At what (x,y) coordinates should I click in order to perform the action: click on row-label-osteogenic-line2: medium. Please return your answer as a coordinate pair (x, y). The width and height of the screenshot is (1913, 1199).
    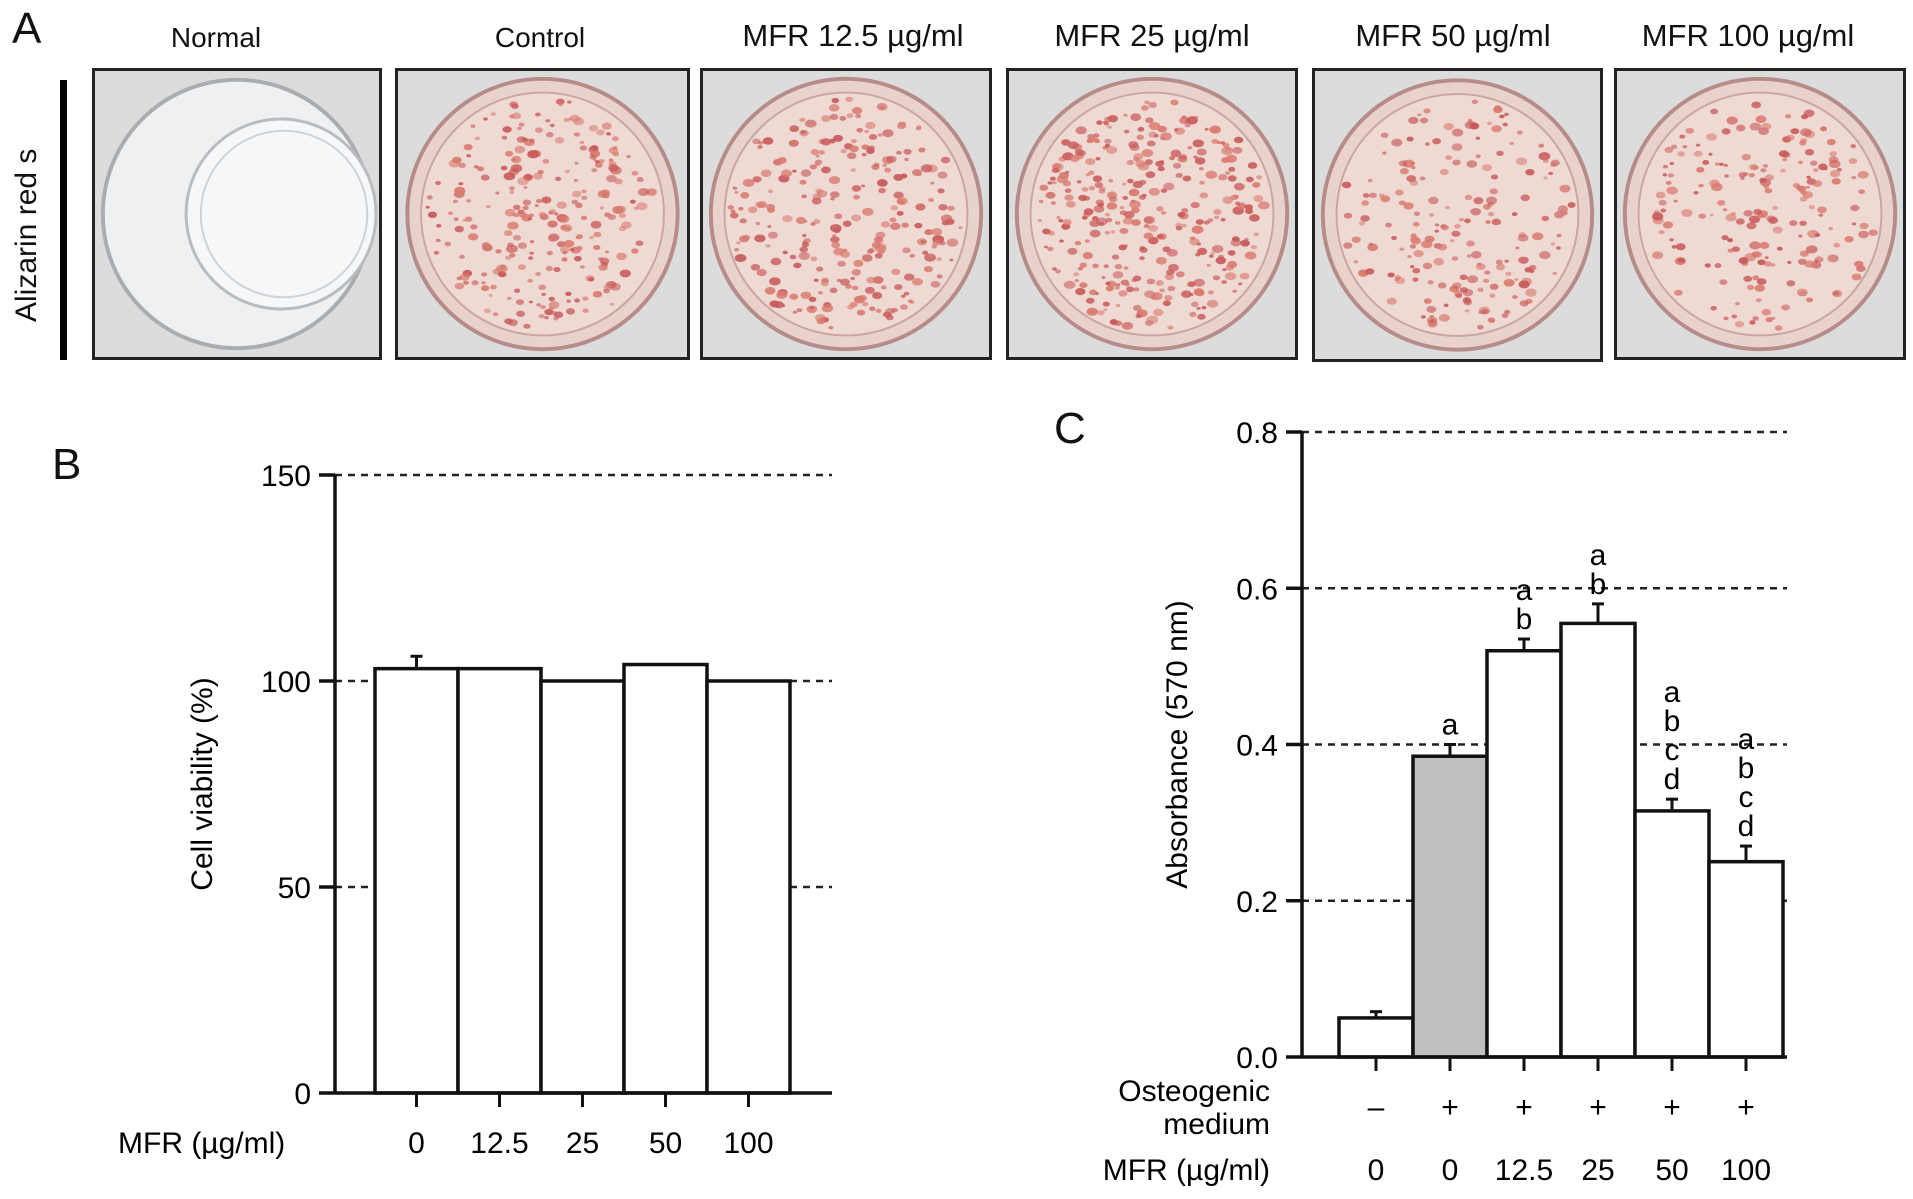
    Looking at the image, I should click on (1216, 1124).